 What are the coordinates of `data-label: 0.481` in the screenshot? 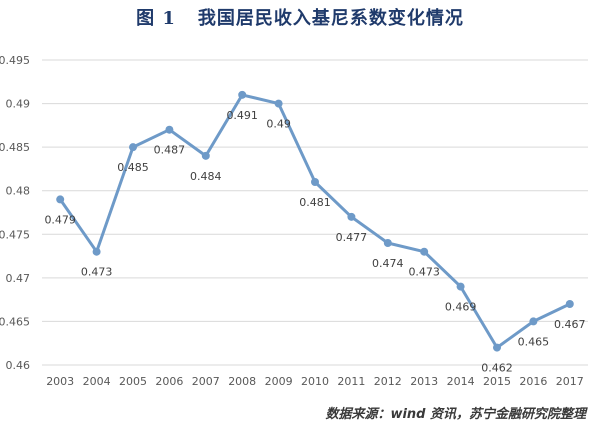 It's located at (315, 202).